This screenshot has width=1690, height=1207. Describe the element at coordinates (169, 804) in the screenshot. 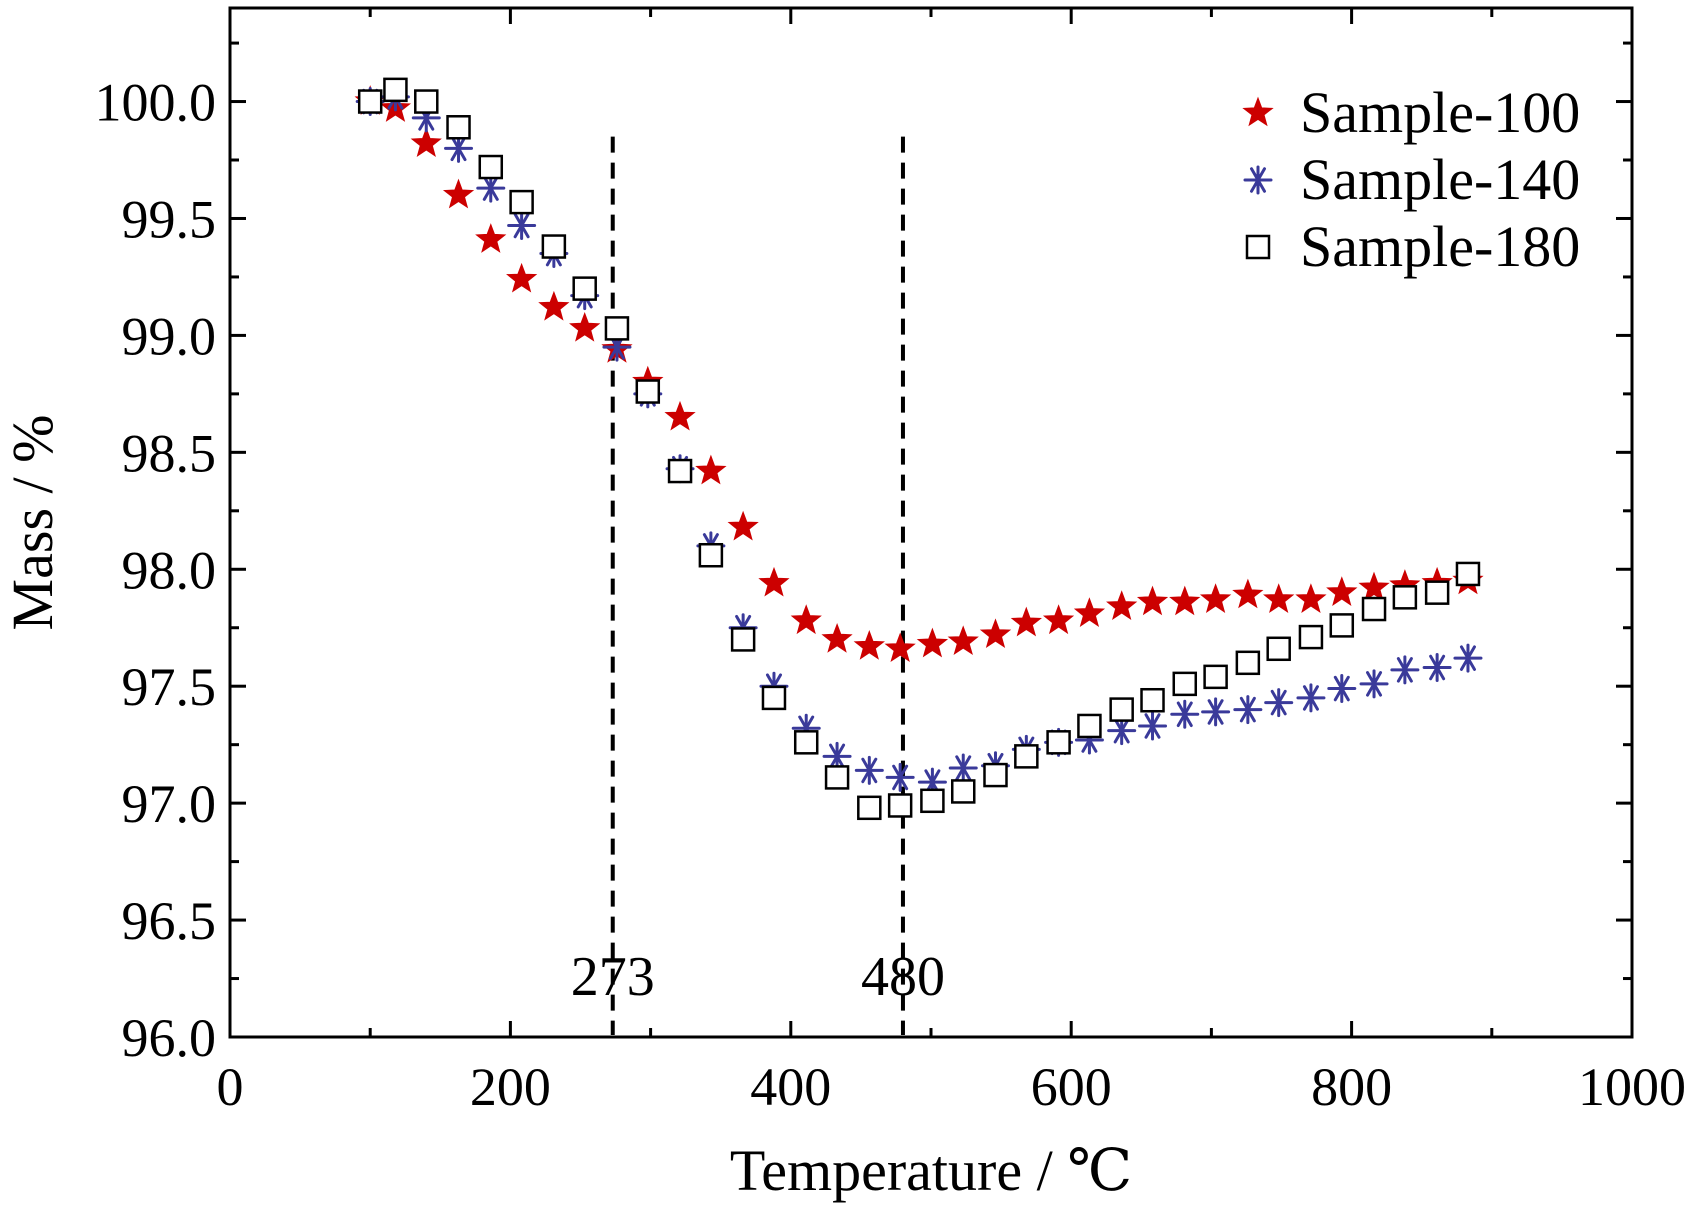

I see `y-tick-label: 97.0` at that location.